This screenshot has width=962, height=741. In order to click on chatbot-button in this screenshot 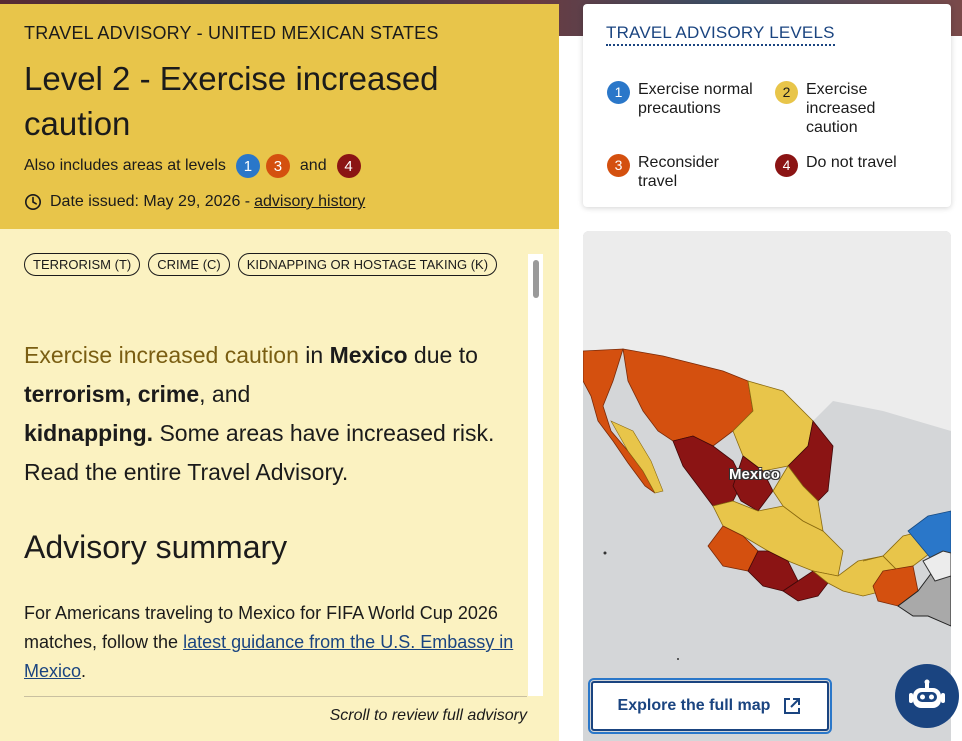, I will do `click(927, 696)`.